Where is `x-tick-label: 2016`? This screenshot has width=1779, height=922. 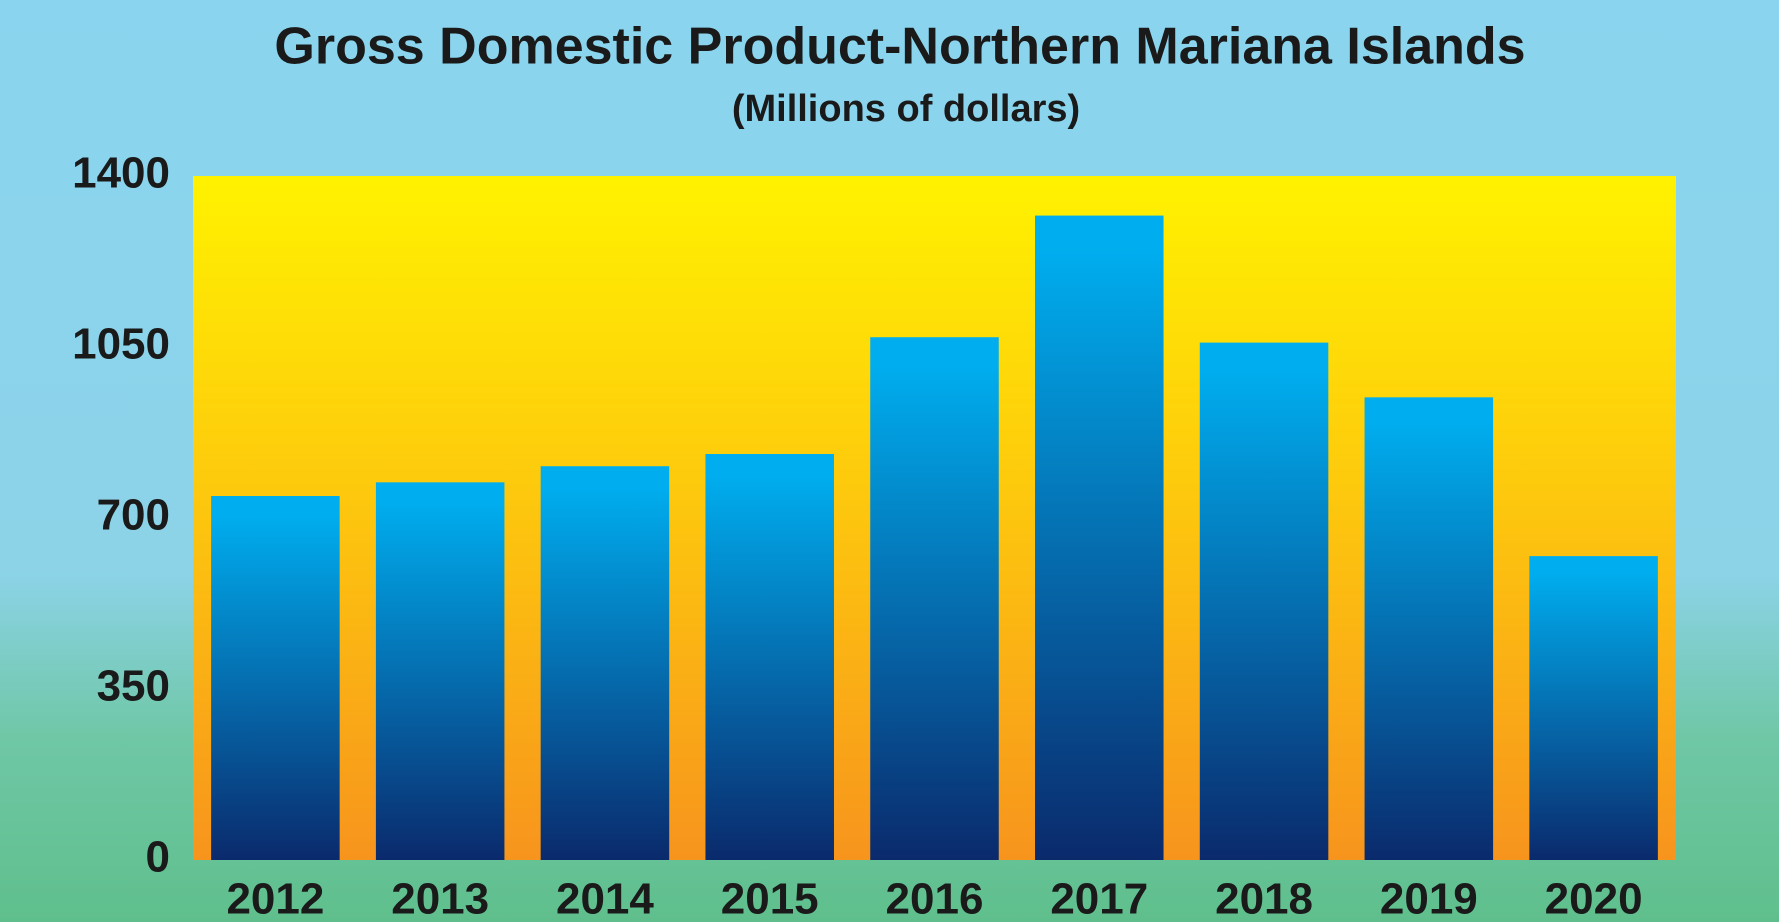 x-tick-label: 2016 is located at coordinates (935, 898).